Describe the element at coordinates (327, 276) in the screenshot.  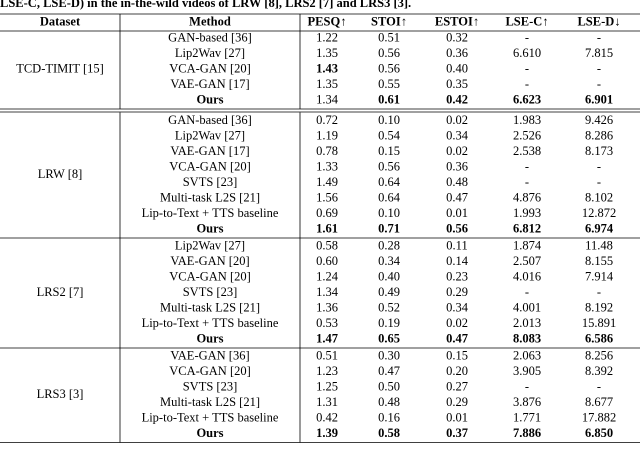
I see `metric-cell: 1.24` at that location.